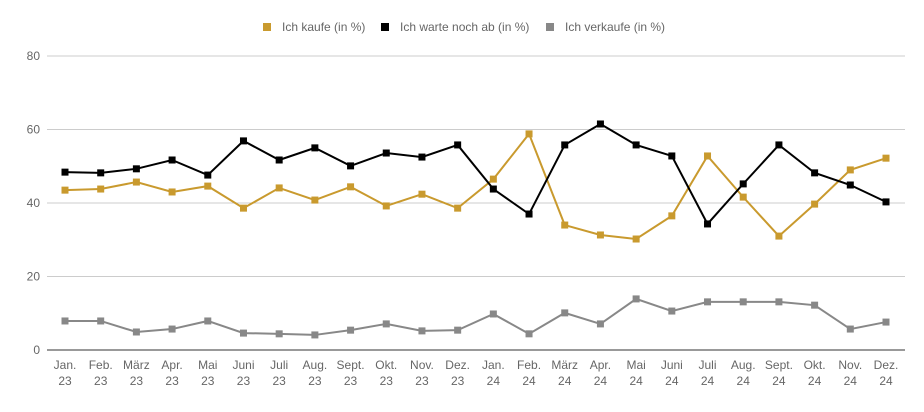  Describe the element at coordinates (34, 56) in the screenshot. I see `y-tick-label: 80` at that location.